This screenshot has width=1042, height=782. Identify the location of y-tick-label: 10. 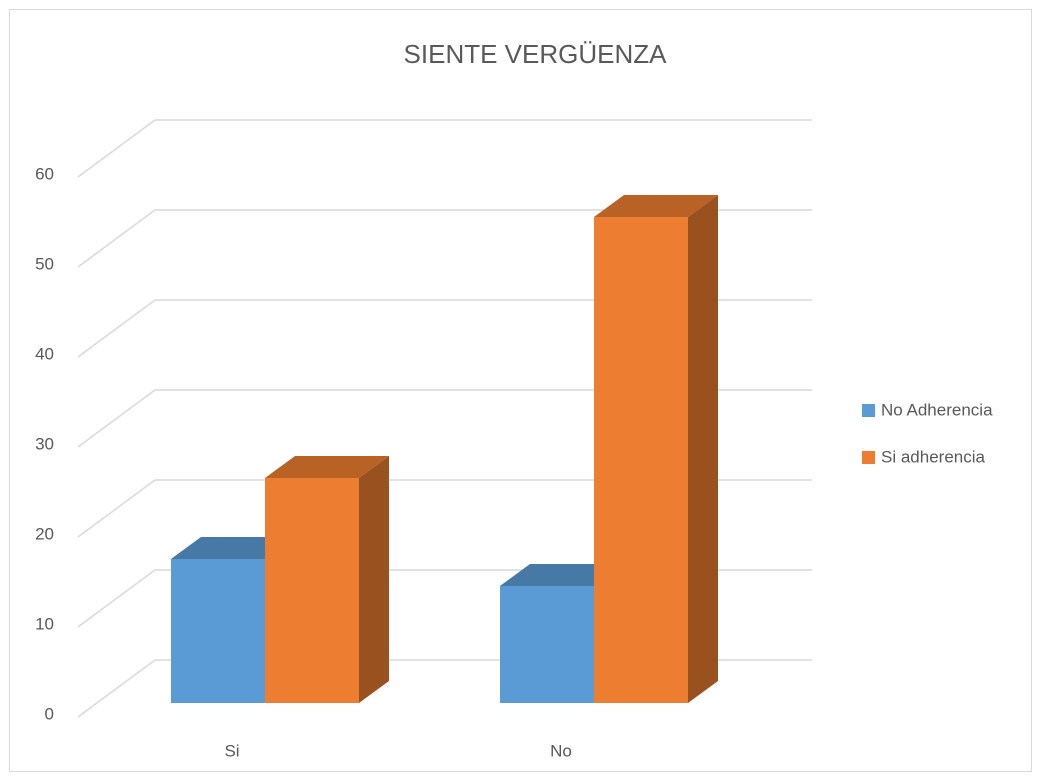
(44, 623).